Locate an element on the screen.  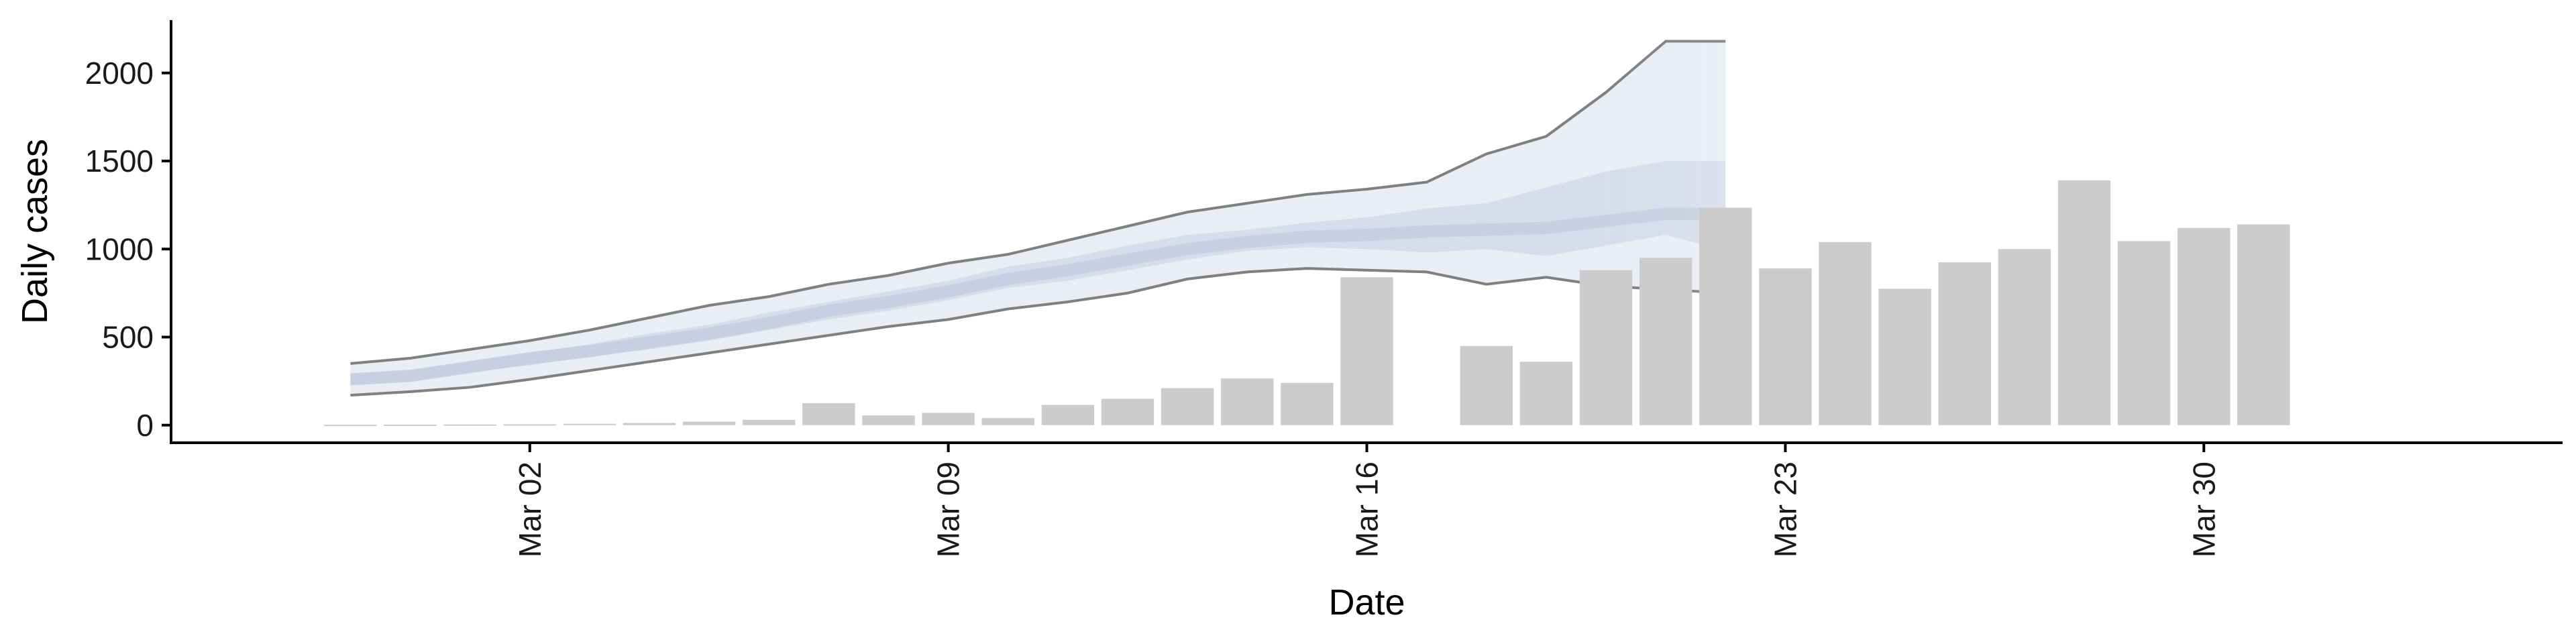
x-tick-label-2020-03-09: Mar 09 is located at coordinates (948, 509).